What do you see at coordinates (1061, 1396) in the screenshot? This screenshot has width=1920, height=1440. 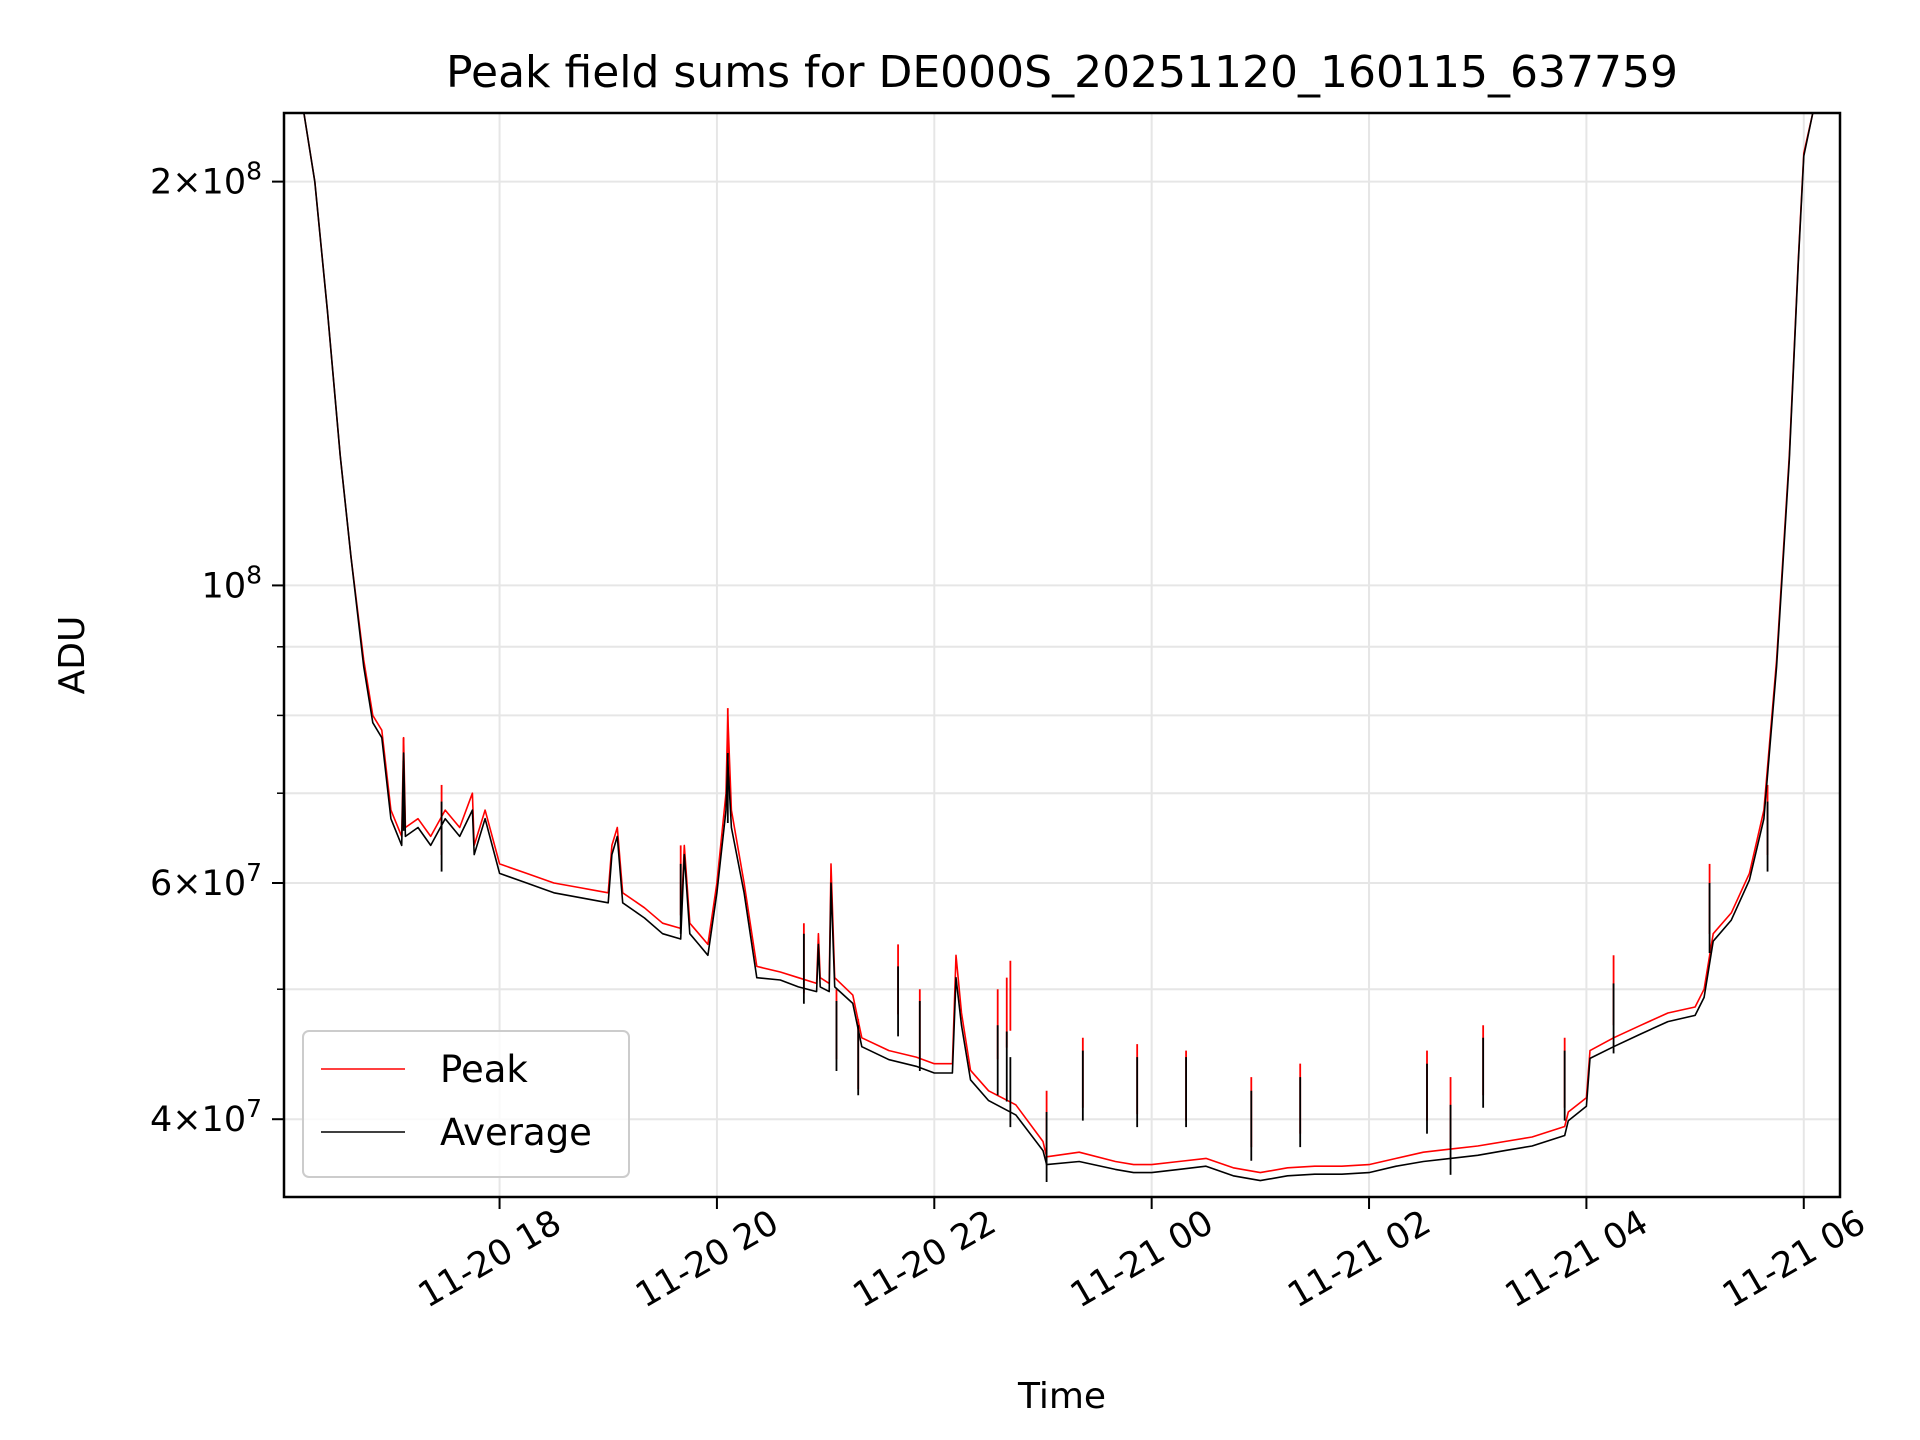 I see `x-axis-label: Time` at bounding box center [1061, 1396].